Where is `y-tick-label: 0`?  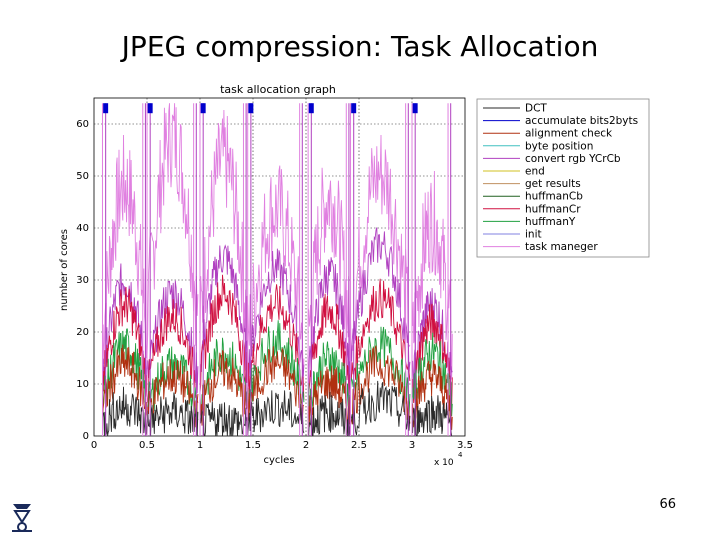 y-tick-label: 0 is located at coordinates (86, 436).